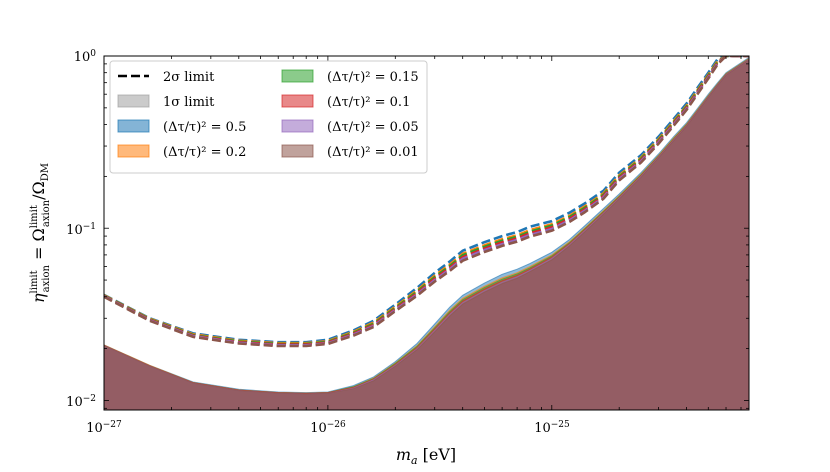 Image resolution: width=830 pixels, height=472 pixels. What do you see at coordinates (552, 428) in the screenshot?
I see `x-tick-label: 10−25` at bounding box center [552, 428].